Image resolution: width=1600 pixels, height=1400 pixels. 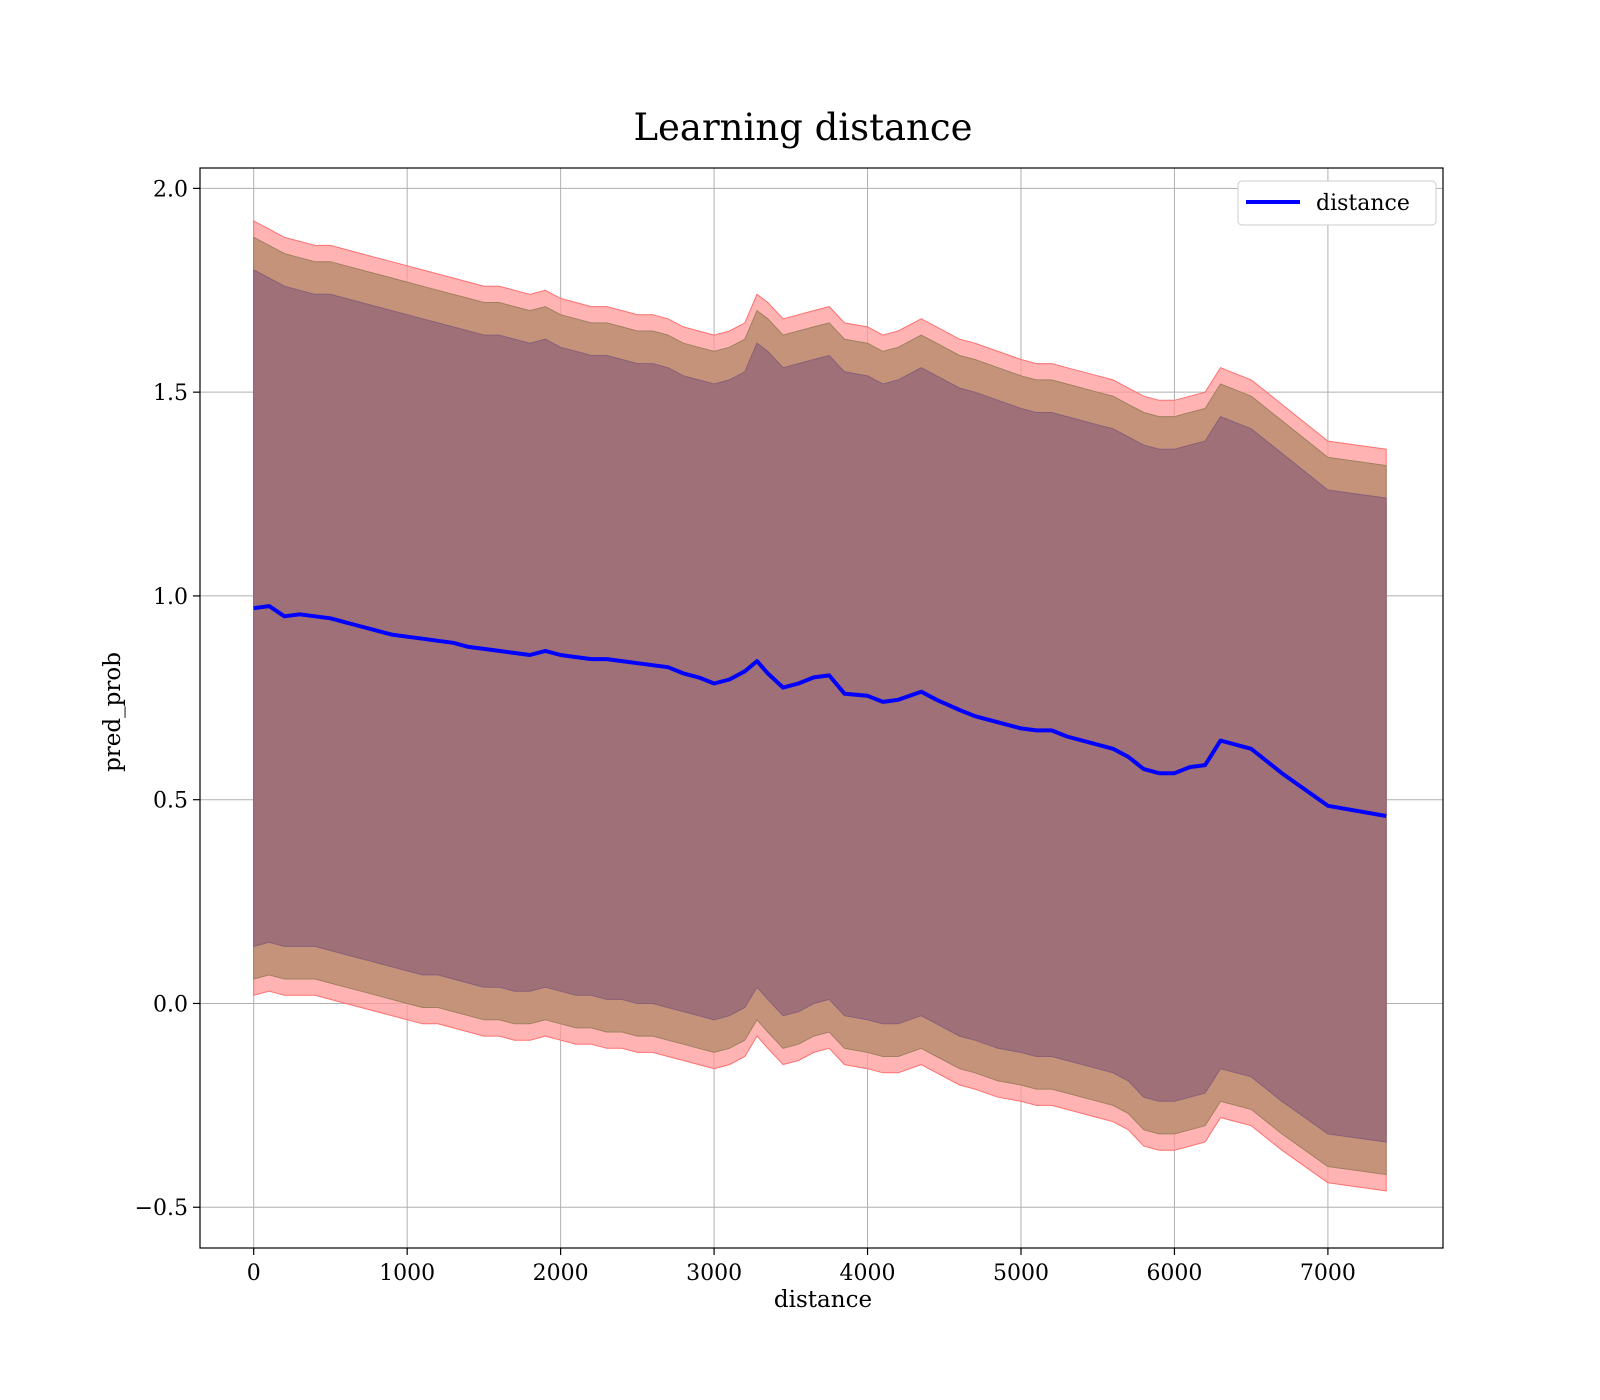 What do you see at coordinates (170, 801) in the screenshot?
I see `y-tick-label-2: 0.5` at bounding box center [170, 801].